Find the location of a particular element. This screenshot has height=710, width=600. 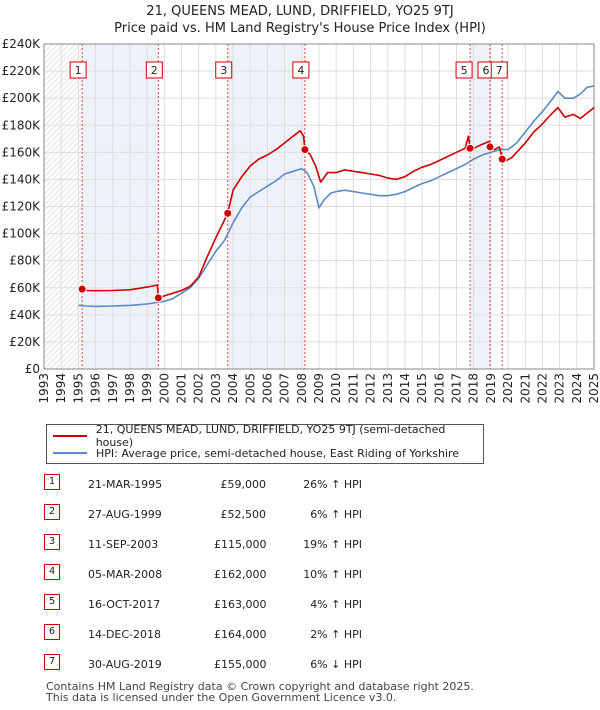

sale-label-text: 7 is located at coordinates (499, 70).